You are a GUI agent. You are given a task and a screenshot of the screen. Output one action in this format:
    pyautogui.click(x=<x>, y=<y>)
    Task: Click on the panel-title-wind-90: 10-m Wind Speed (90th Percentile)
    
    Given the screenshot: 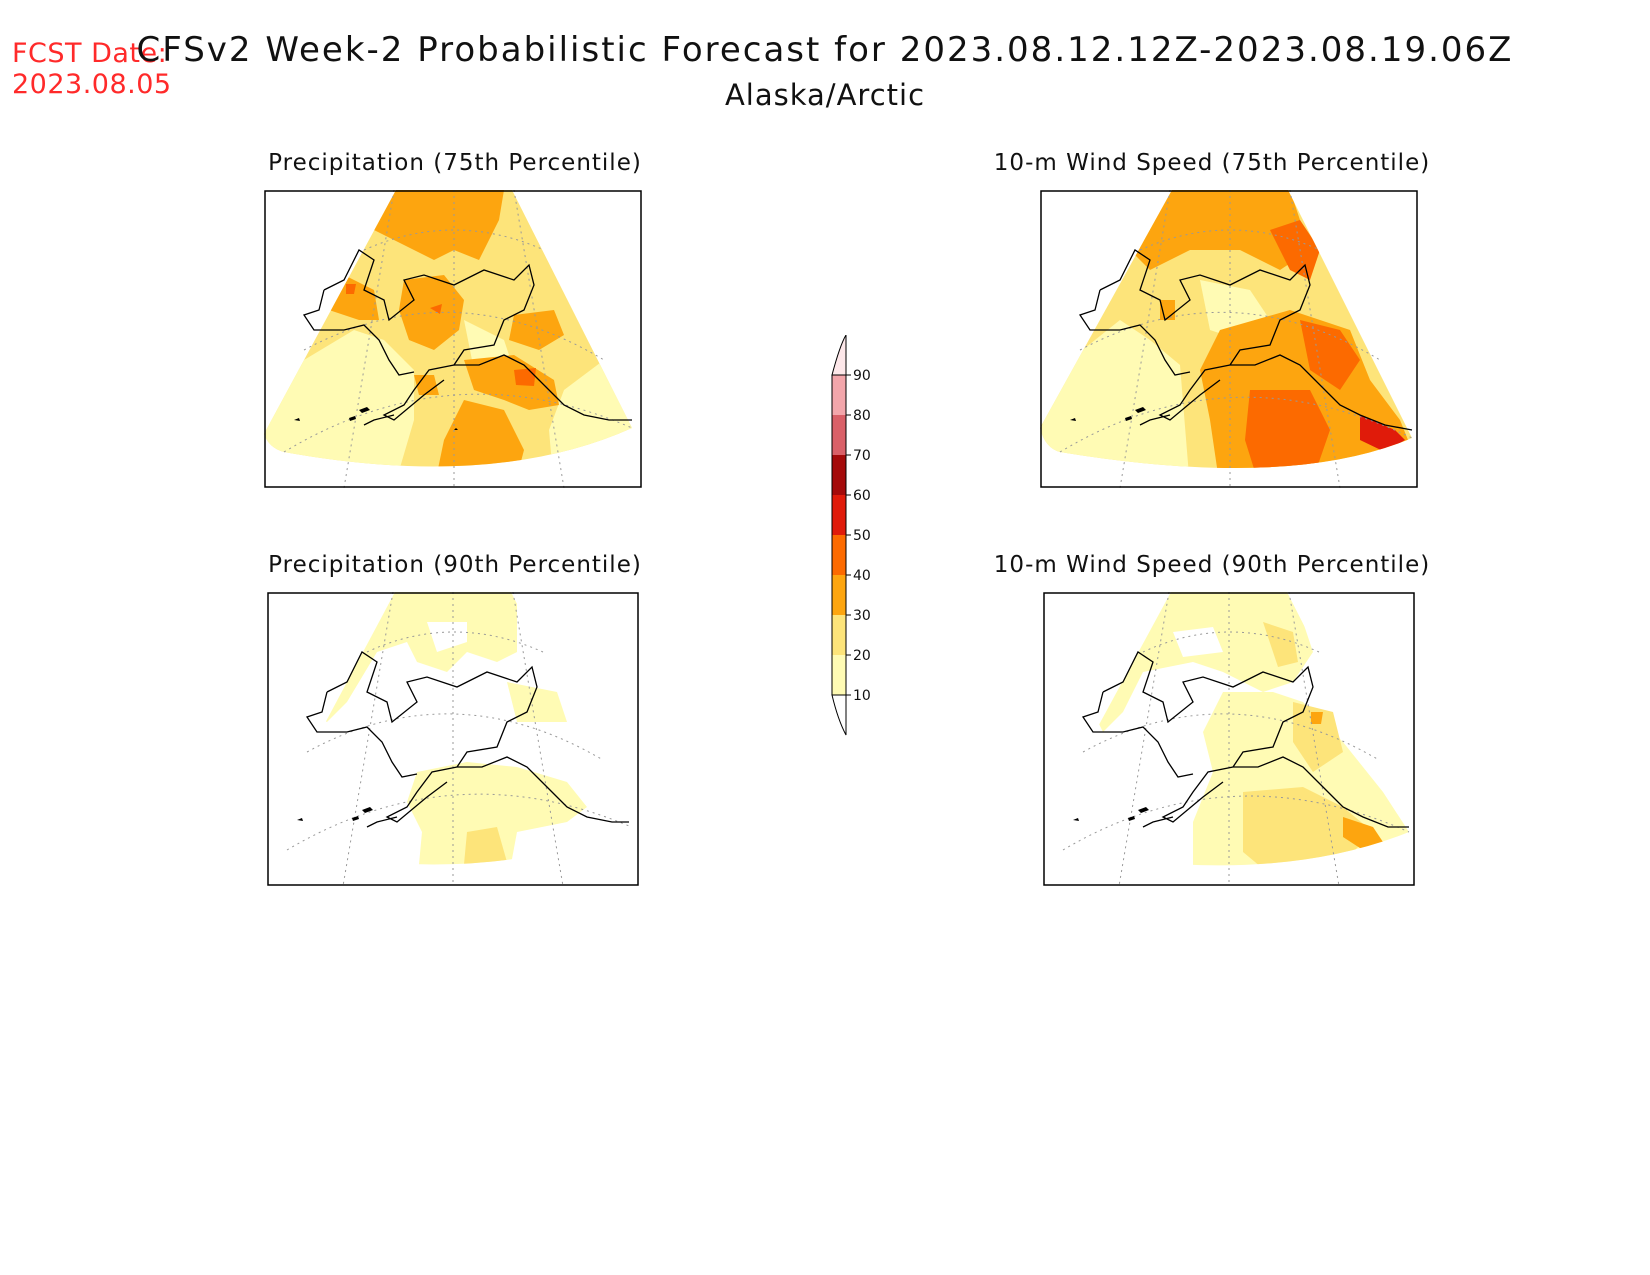 What is the action you would take?
    pyautogui.click(x=1212, y=565)
    